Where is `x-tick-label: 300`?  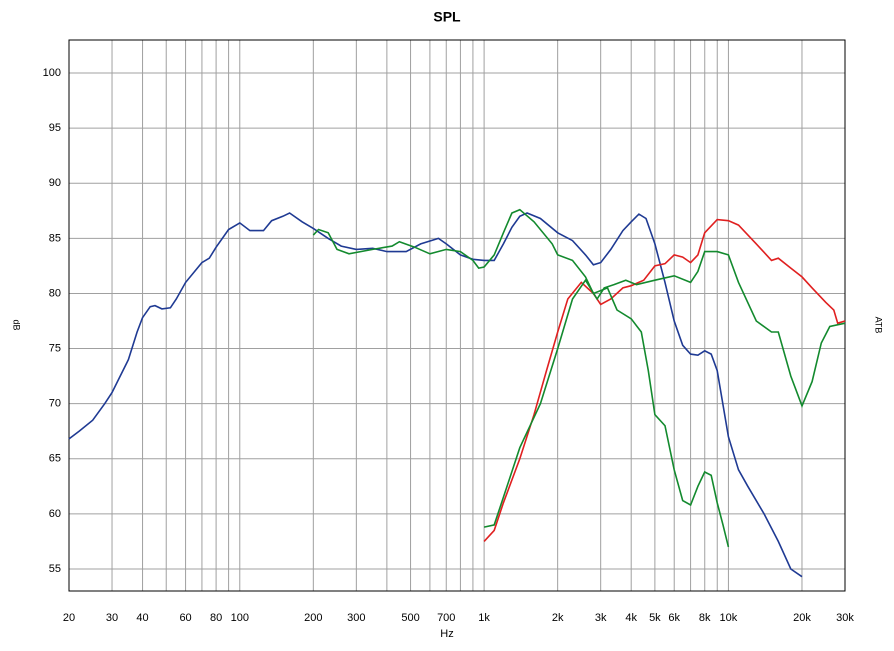
x-tick-label: 300 is located at coordinates (356, 618).